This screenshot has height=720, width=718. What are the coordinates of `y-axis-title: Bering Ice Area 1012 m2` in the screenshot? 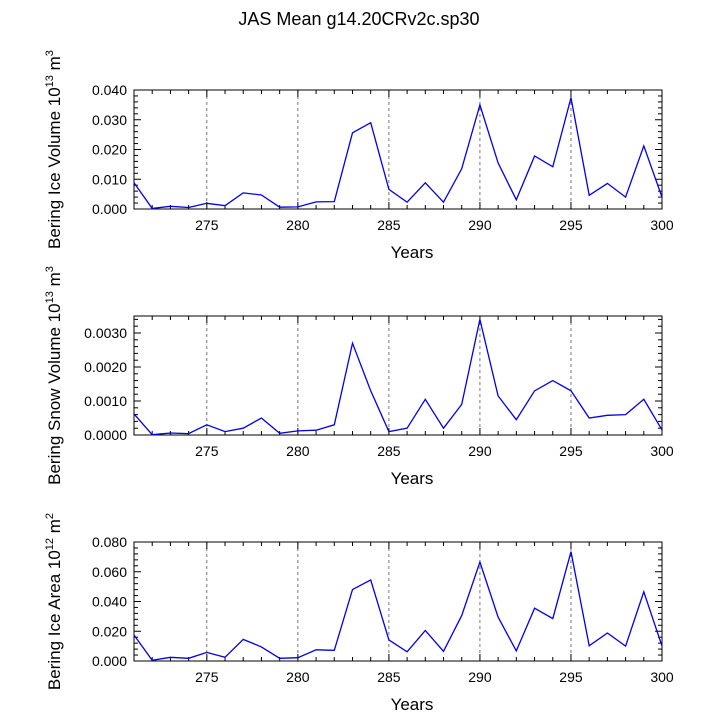 It's located at (54, 601).